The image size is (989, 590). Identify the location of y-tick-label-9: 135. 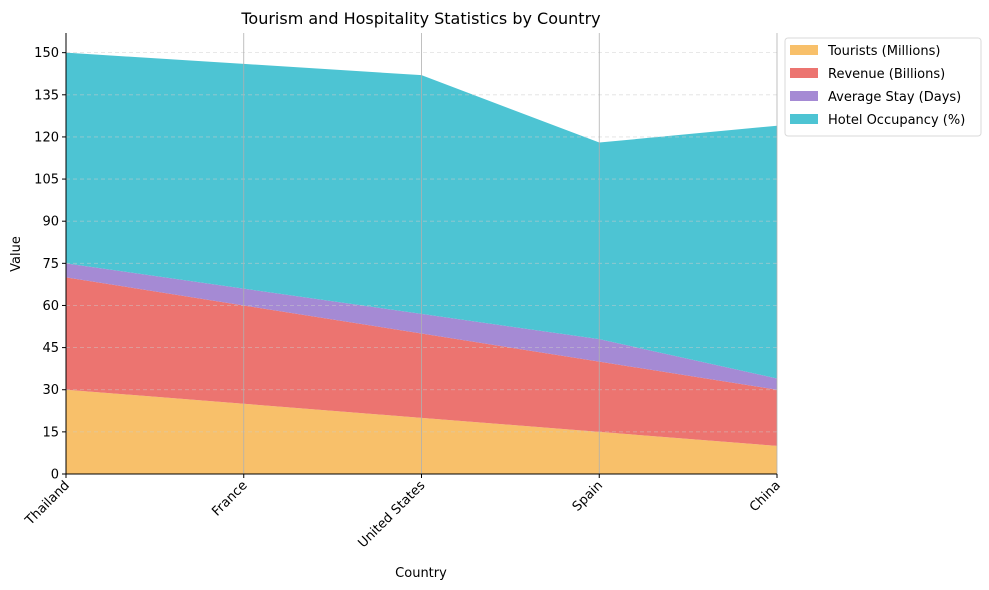
(46, 95).